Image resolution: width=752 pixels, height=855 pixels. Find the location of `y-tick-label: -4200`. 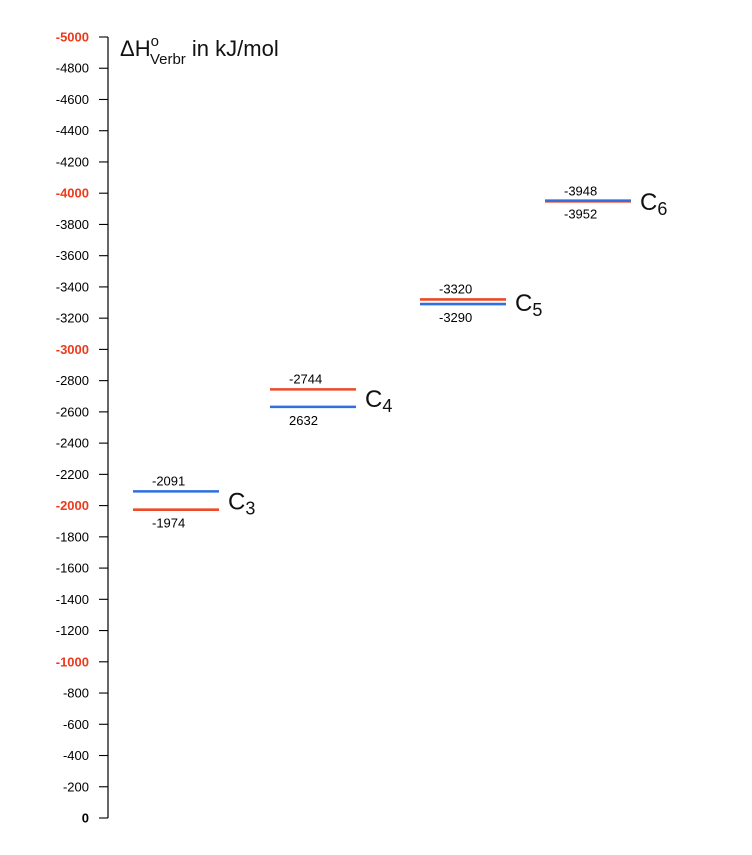

y-tick-label: -4200 is located at coordinates (72, 161).